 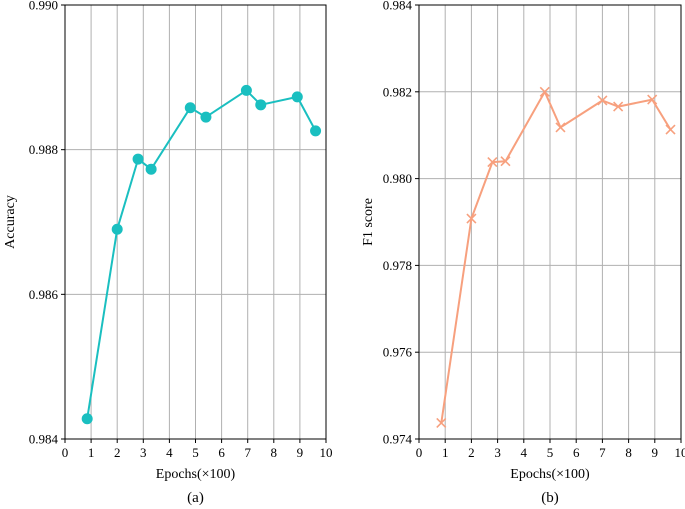 What do you see at coordinates (550, 498) in the screenshot?
I see `panel-caption: (b)` at bounding box center [550, 498].